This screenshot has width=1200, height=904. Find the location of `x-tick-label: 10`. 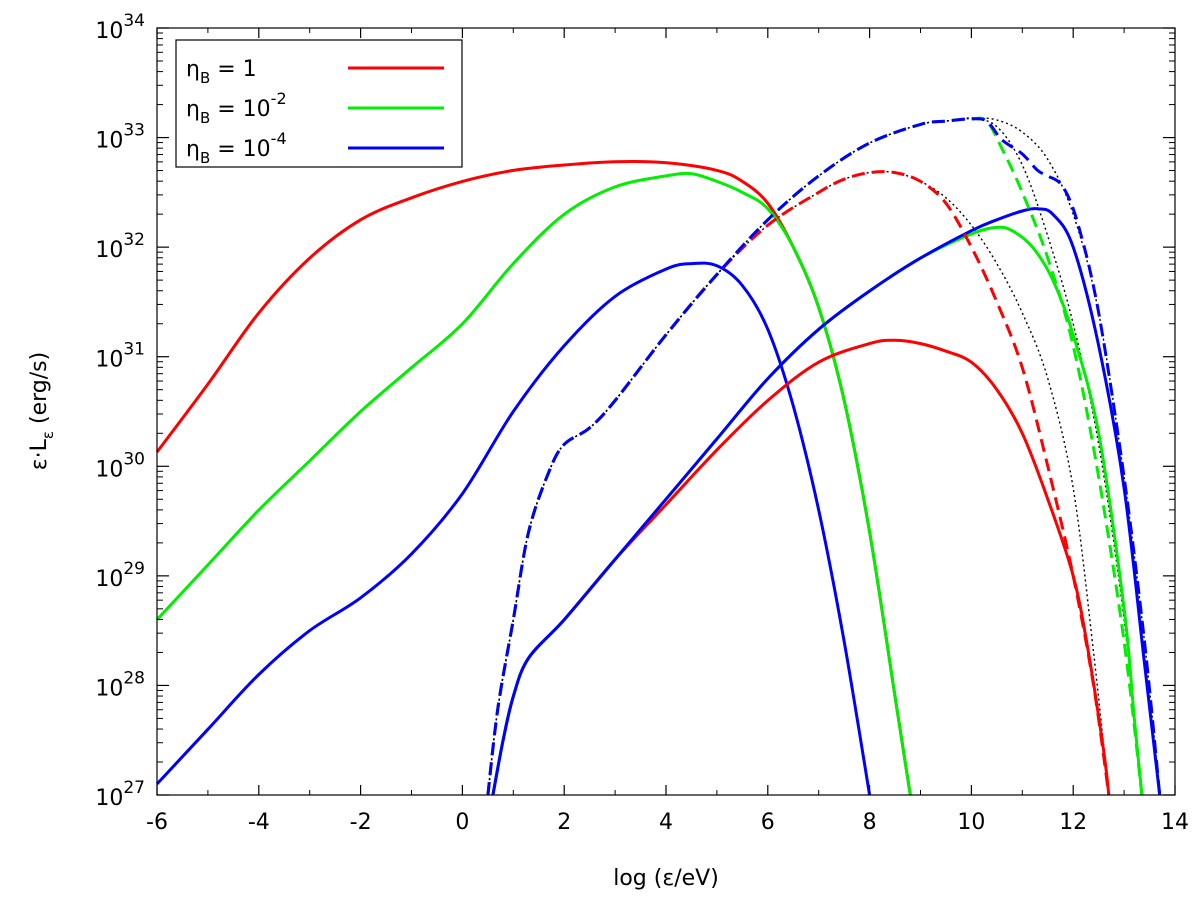

x-tick-label: 10 is located at coordinates (971, 822).